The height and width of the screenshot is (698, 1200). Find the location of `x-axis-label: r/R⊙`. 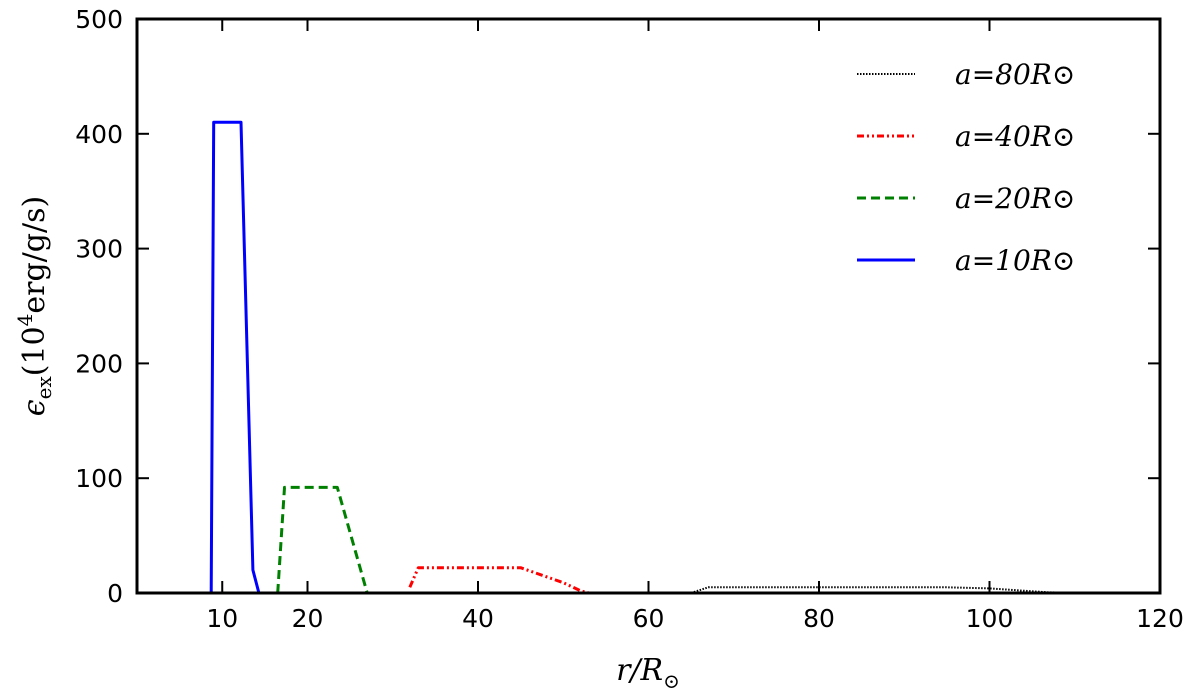

x-axis-label: r/R⊙ is located at coordinates (648, 673).